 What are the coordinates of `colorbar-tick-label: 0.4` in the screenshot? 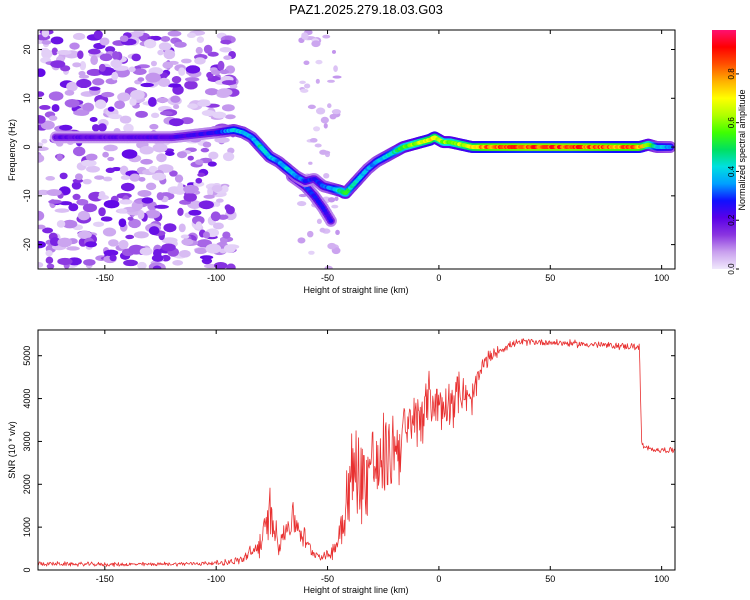 It's located at (731, 171).